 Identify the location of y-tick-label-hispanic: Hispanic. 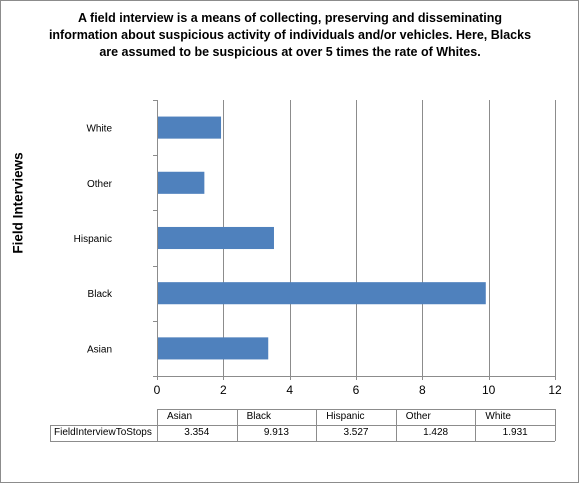
(93, 239).